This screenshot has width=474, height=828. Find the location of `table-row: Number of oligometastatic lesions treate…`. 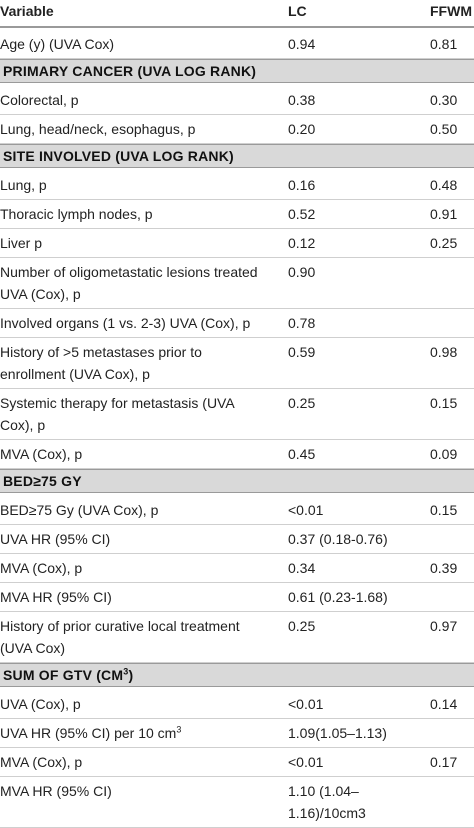

table-row: Number of oligometastatic lesions treate… is located at coordinates (237, 283).